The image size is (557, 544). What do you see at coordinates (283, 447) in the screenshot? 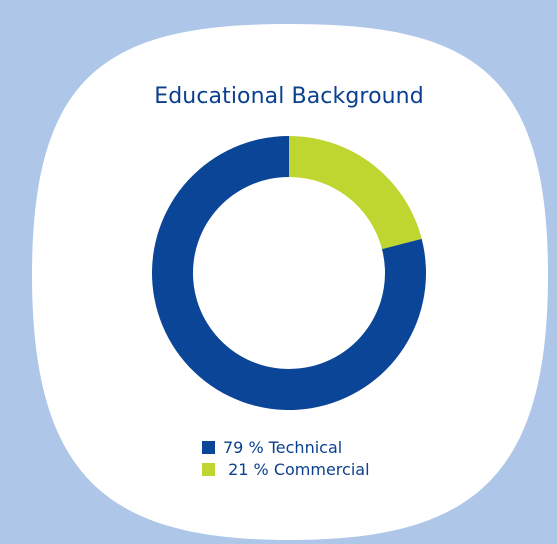
I see `legend-label-technical: 79 % Technical` at bounding box center [283, 447].